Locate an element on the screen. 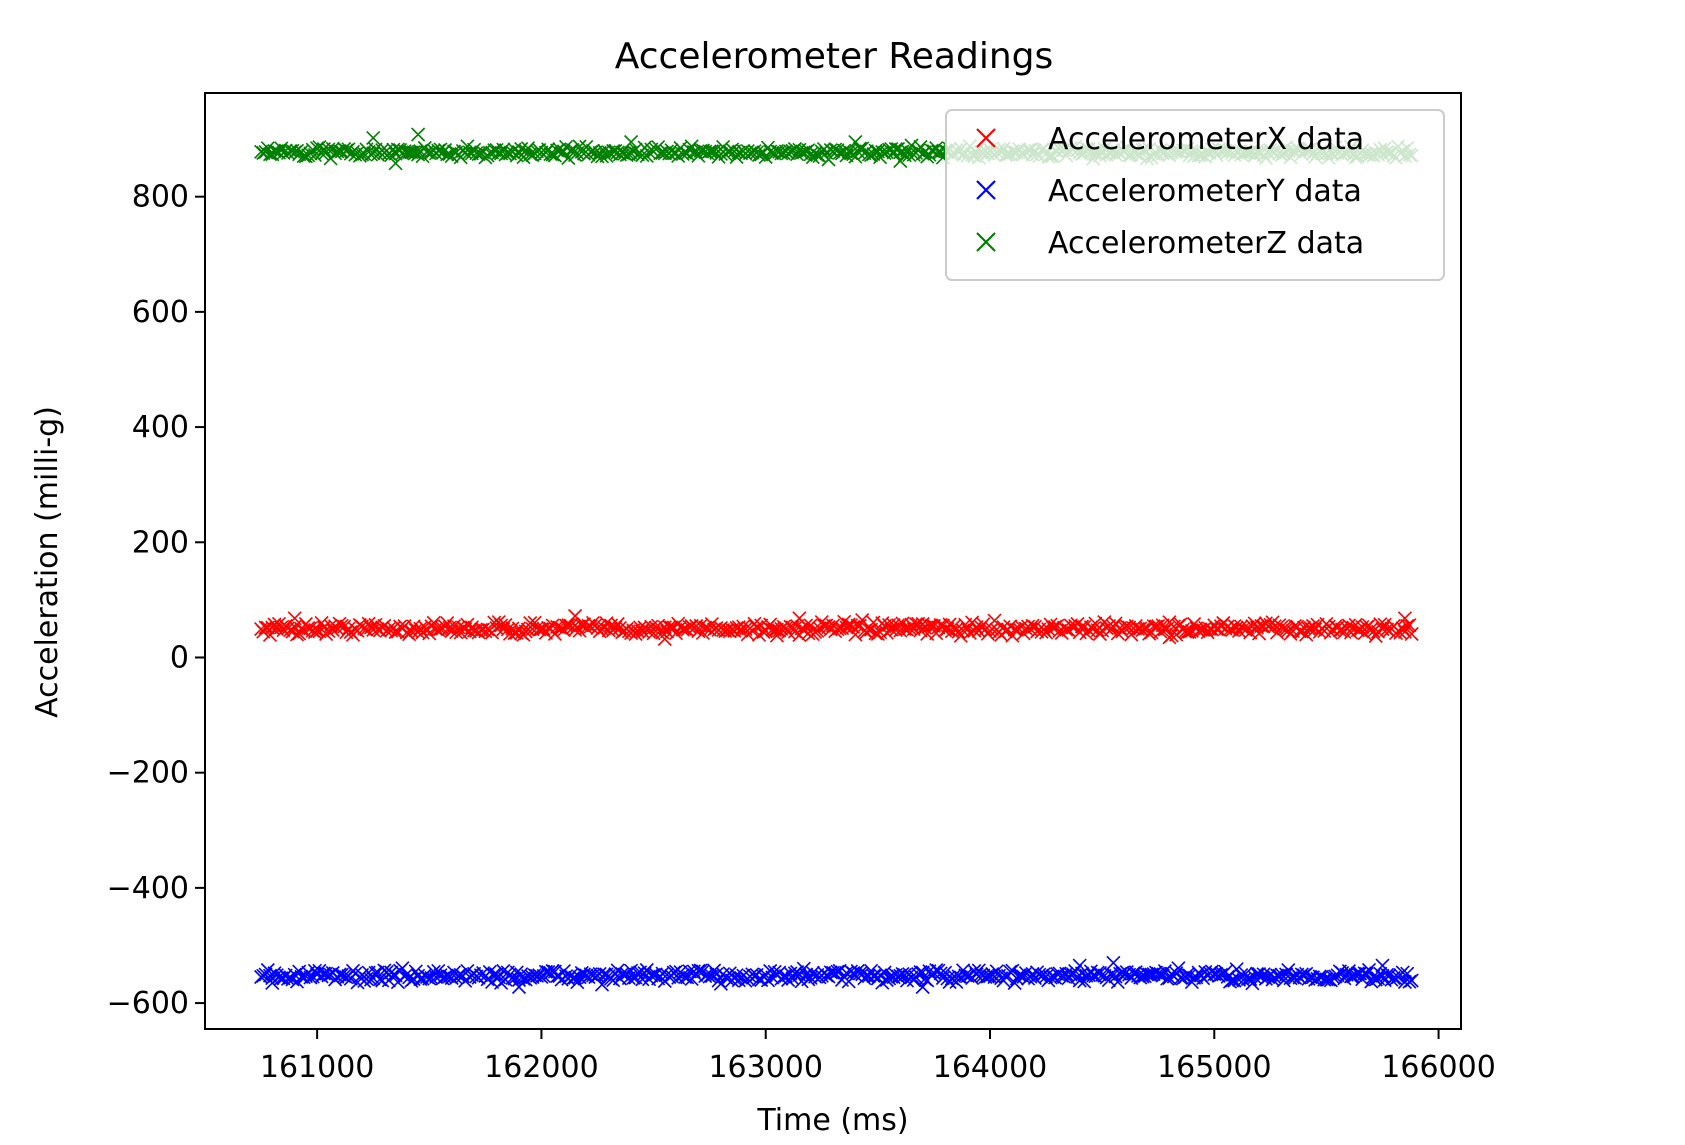 The height and width of the screenshot is (1145, 1685). chart-title: Accelerometer Readings is located at coordinates (834, 56).